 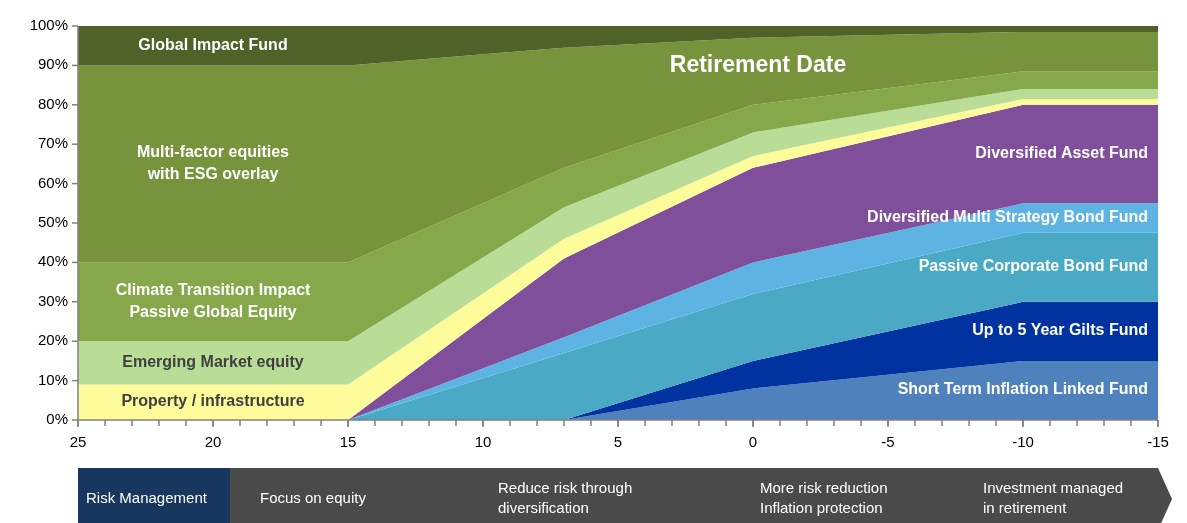 I want to click on x-tick-label: 20, so click(x=213, y=441).